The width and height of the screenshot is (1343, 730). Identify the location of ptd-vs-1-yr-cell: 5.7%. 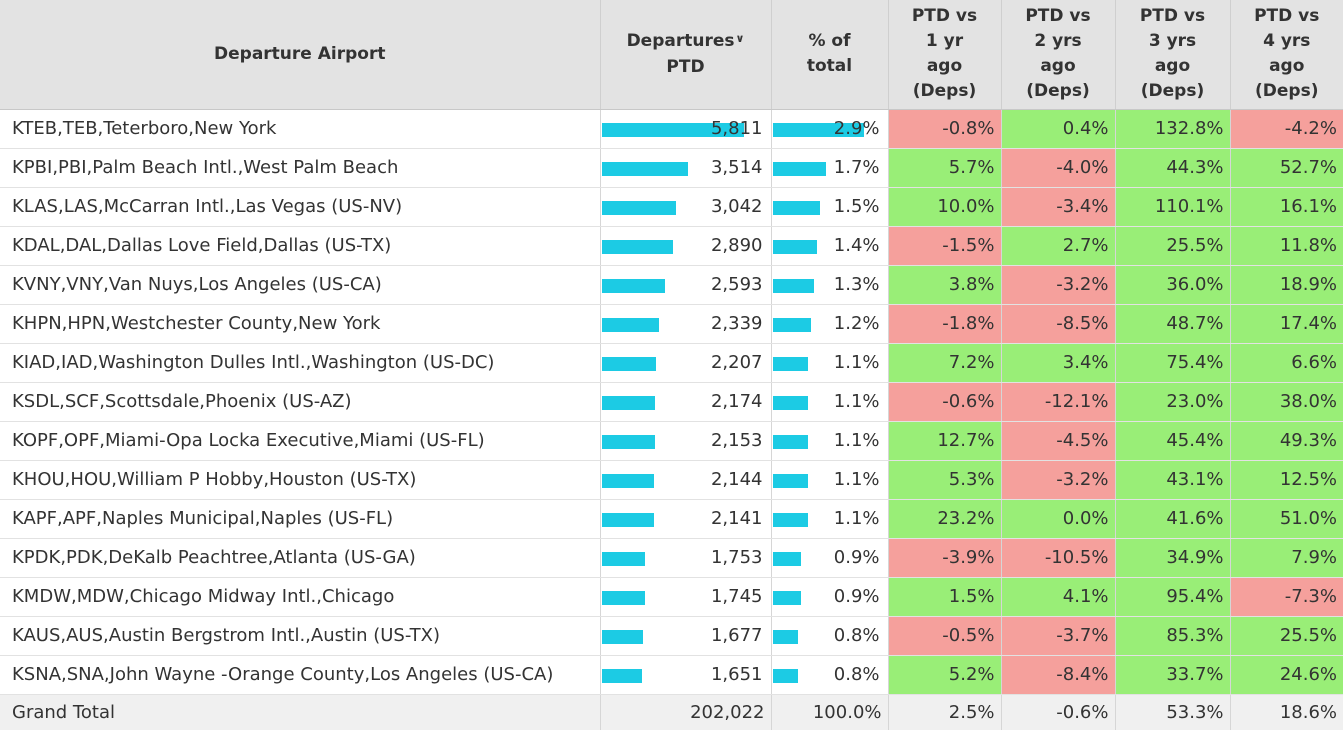
(945, 168).